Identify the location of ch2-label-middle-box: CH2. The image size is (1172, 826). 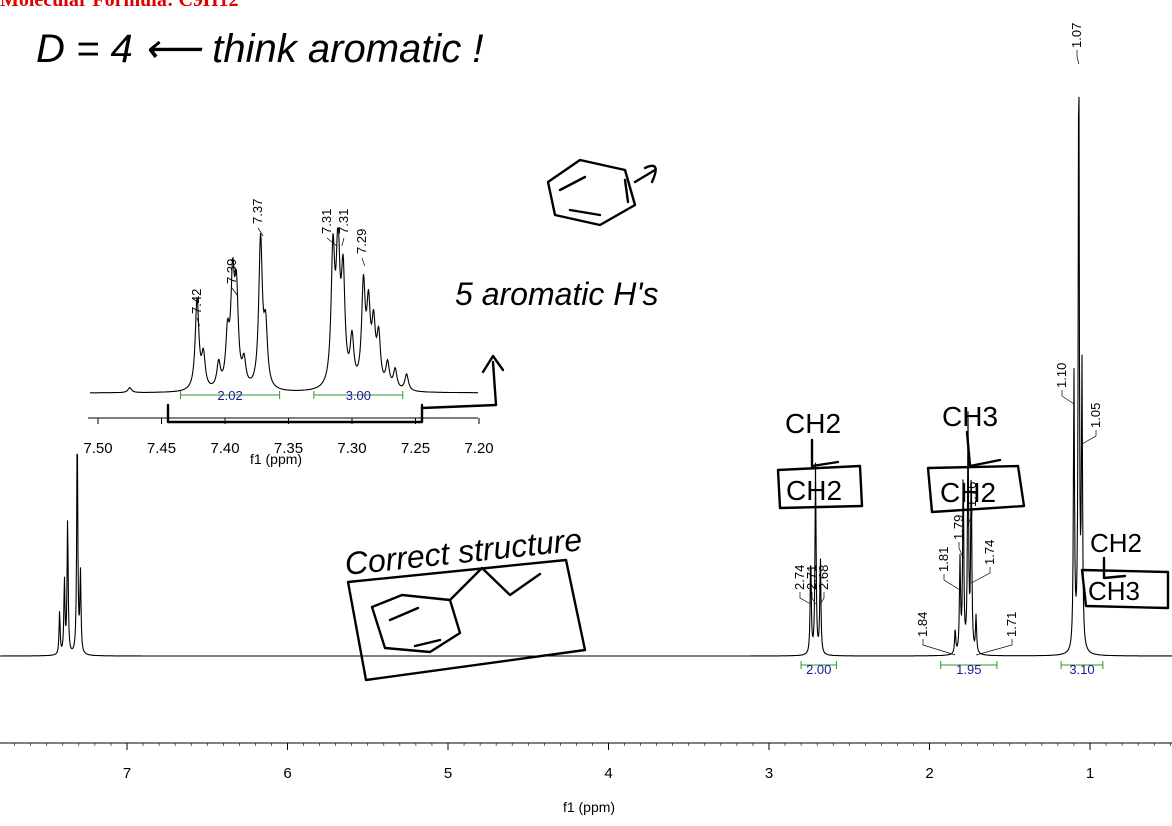
(968, 492).